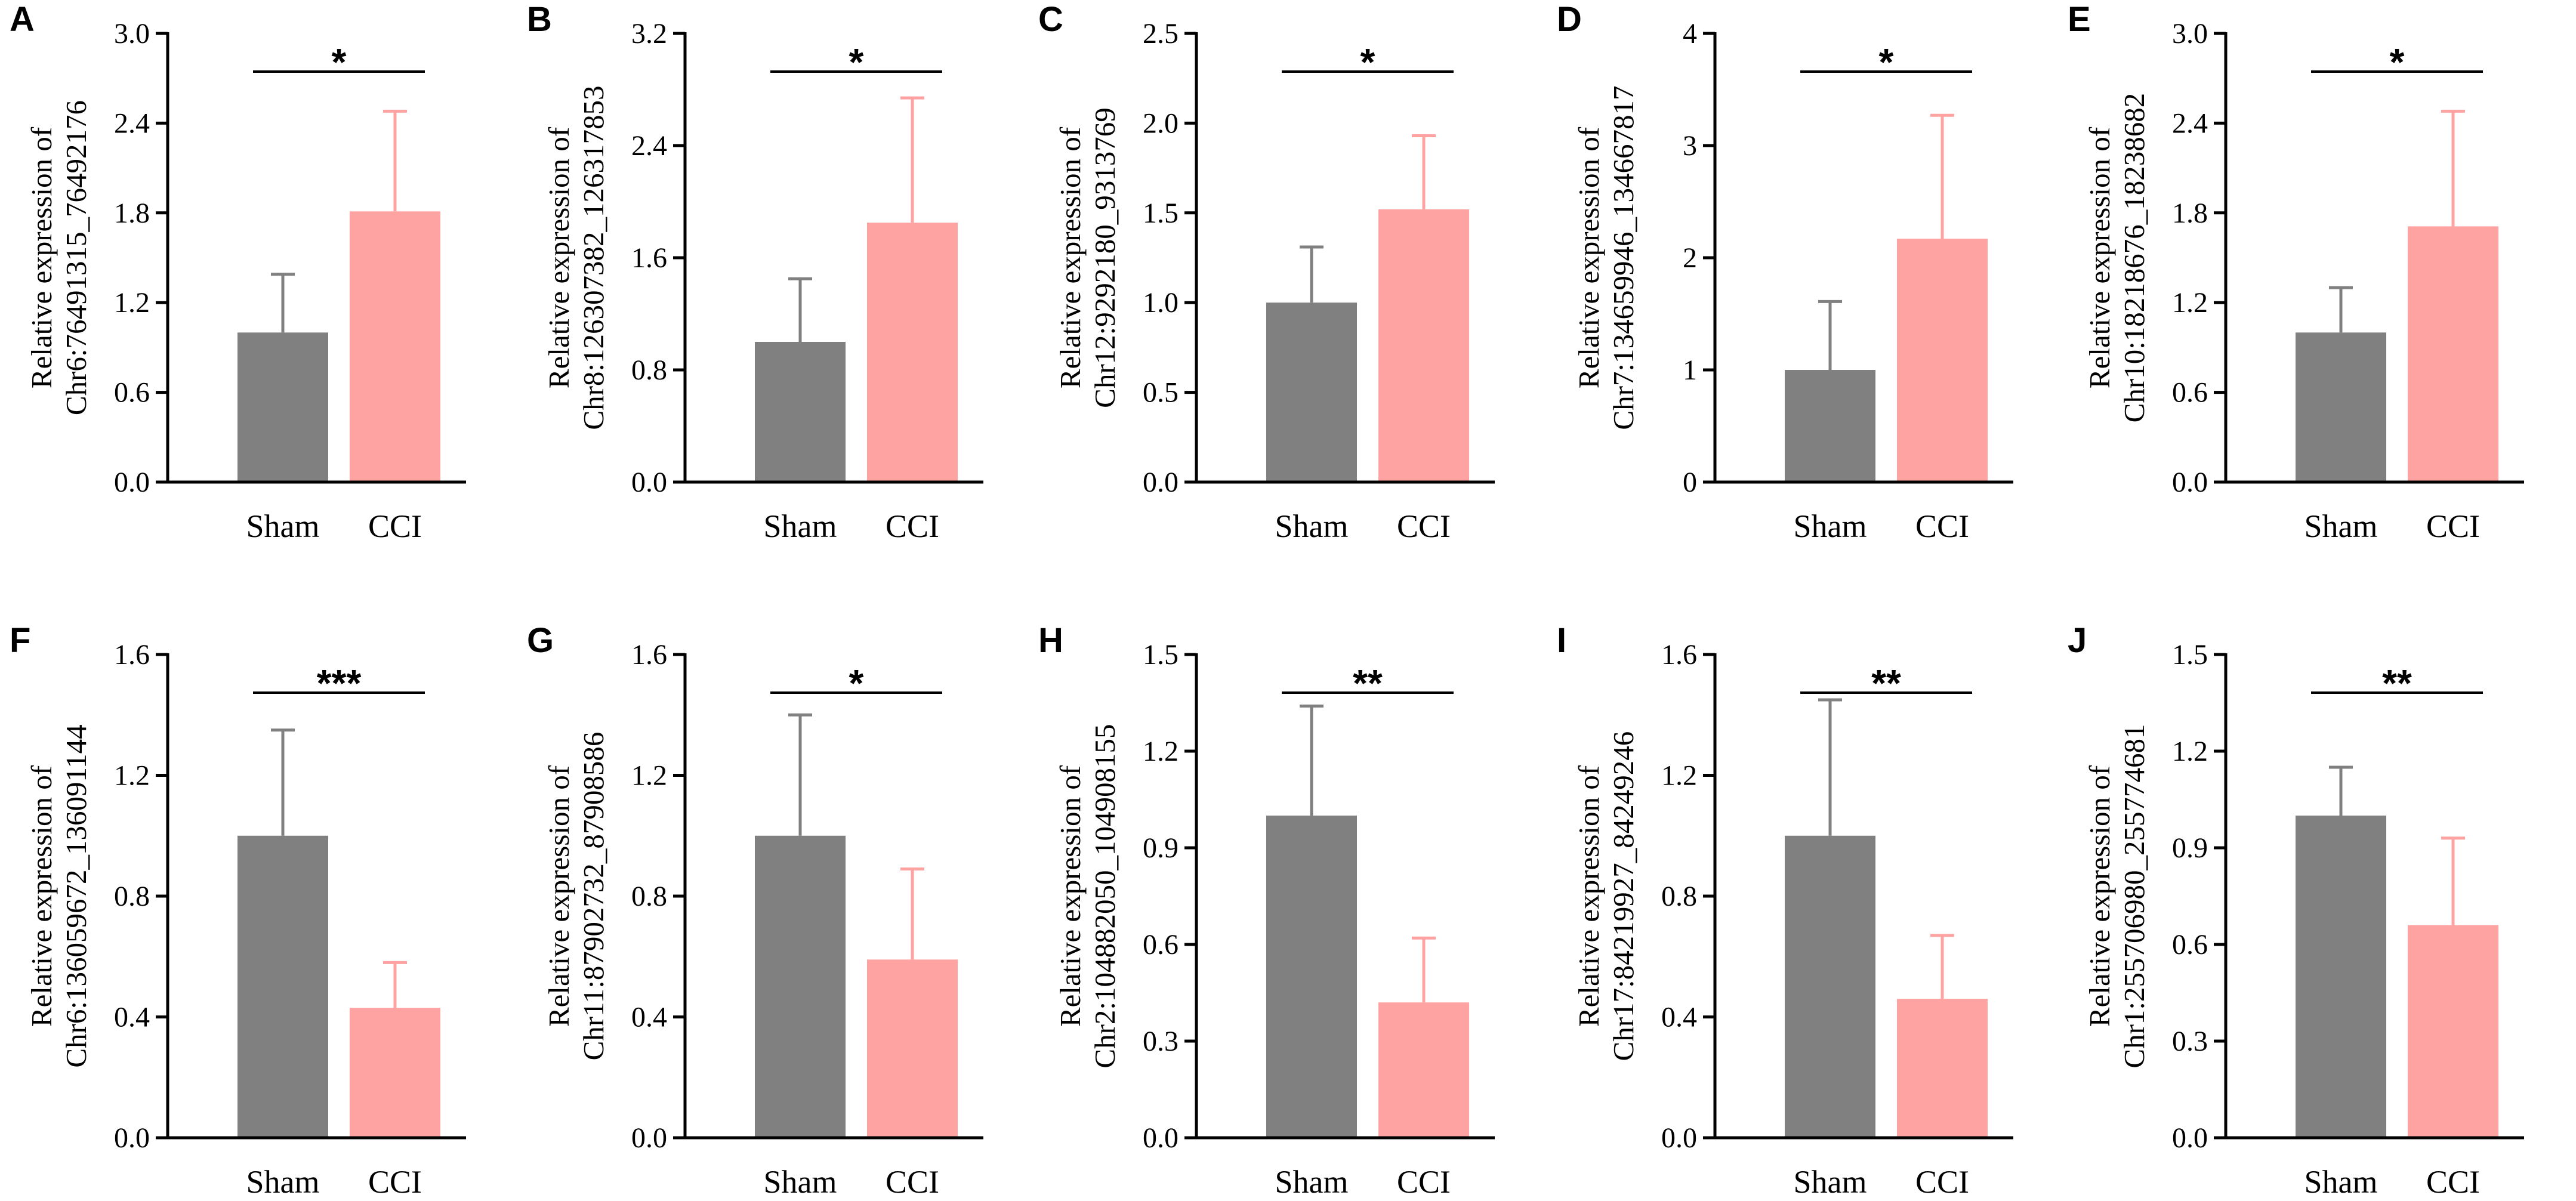  What do you see at coordinates (2190, 751) in the screenshot?
I see `chart-j-ytick-label: 1.2` at bounding box center [2190, 751].